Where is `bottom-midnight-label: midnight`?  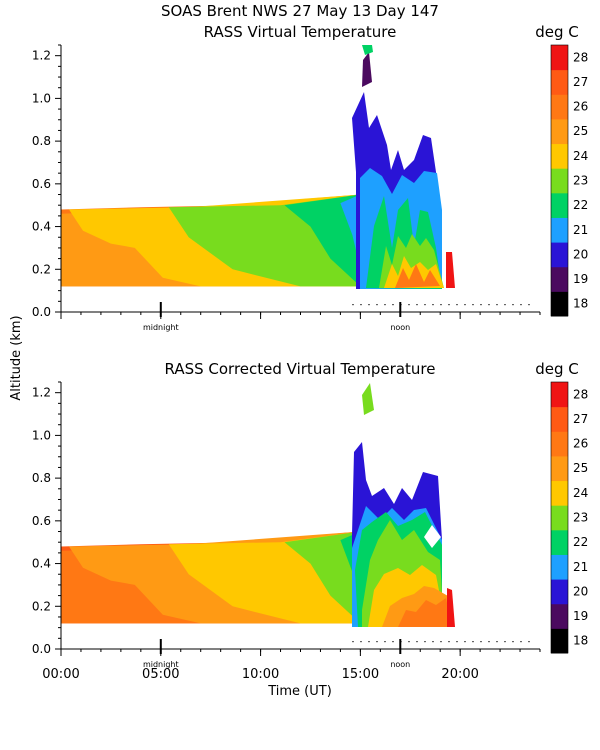 bottom-midnight-label: midnight is located at coordinates (161, 664).